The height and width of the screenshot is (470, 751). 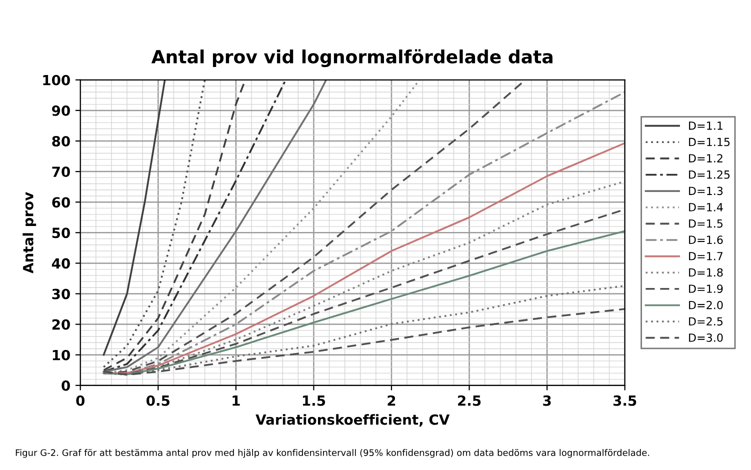 What do you see at coordinates (80, 400) in the screenshot?
I see `x-tick-label: 0` at bounding box center [80, 400].